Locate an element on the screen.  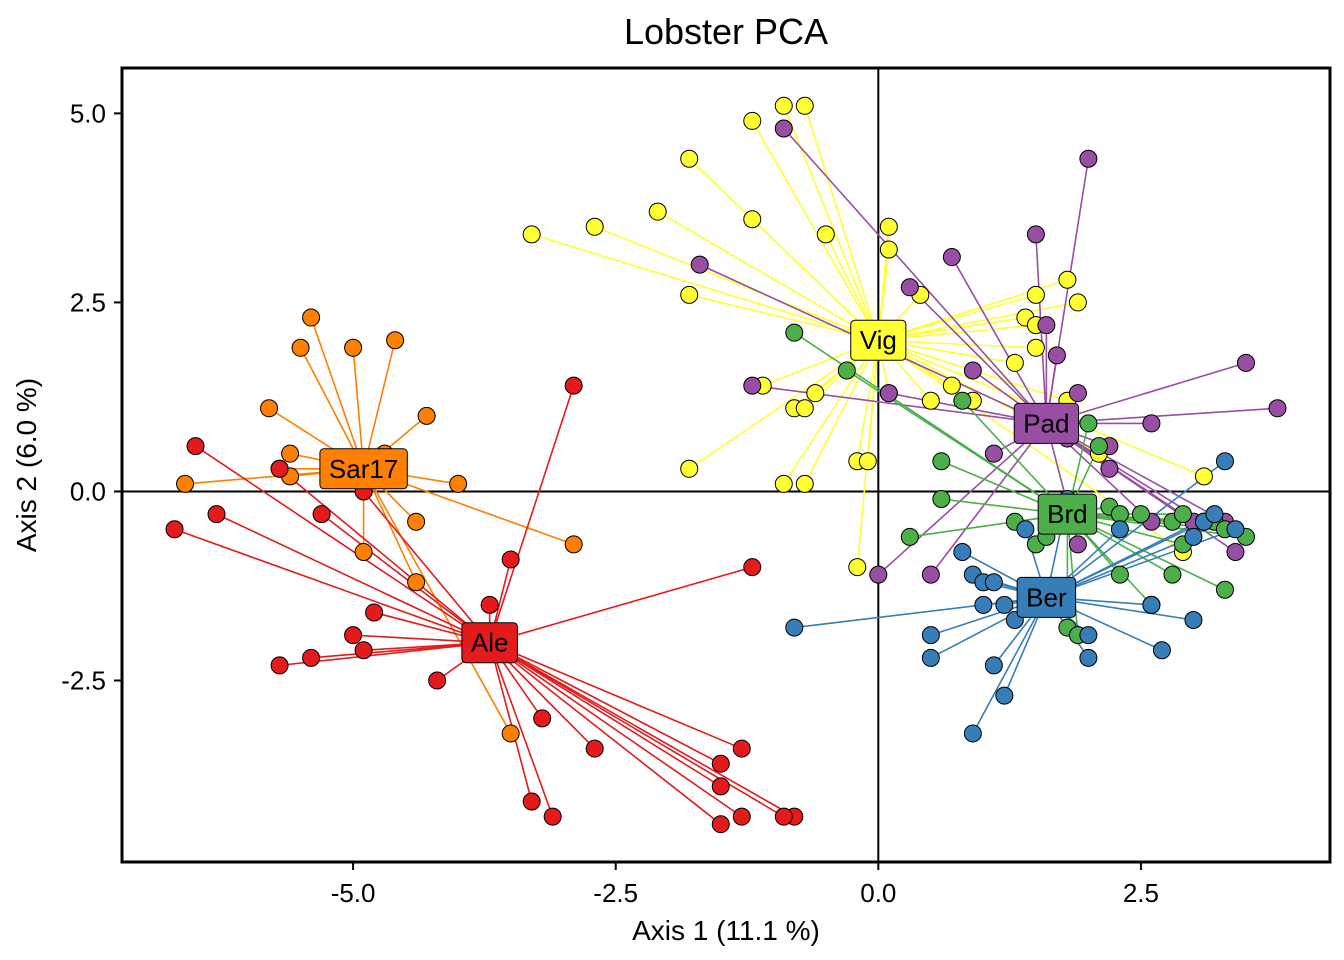
segment-ber is located at coordinates (1141, 563).